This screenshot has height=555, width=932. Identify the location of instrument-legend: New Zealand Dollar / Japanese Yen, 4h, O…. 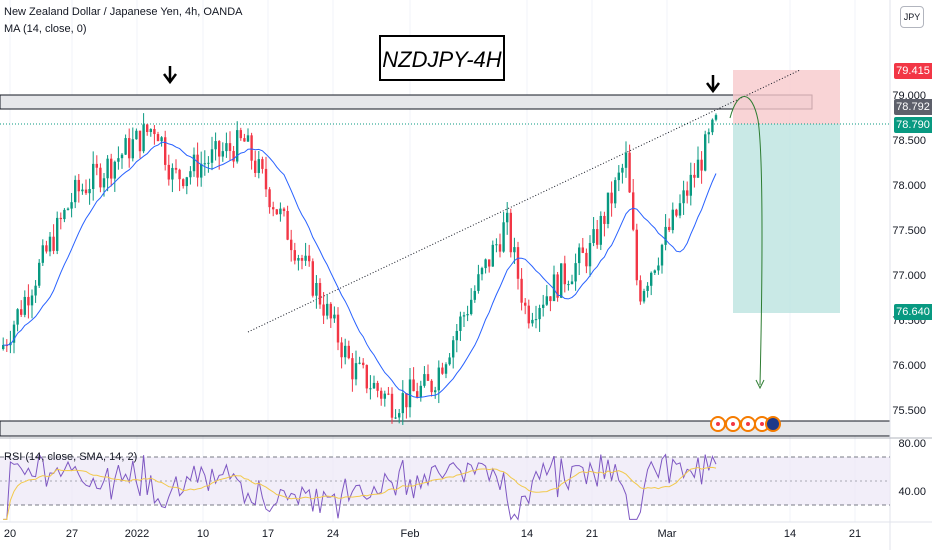
(123, 12).